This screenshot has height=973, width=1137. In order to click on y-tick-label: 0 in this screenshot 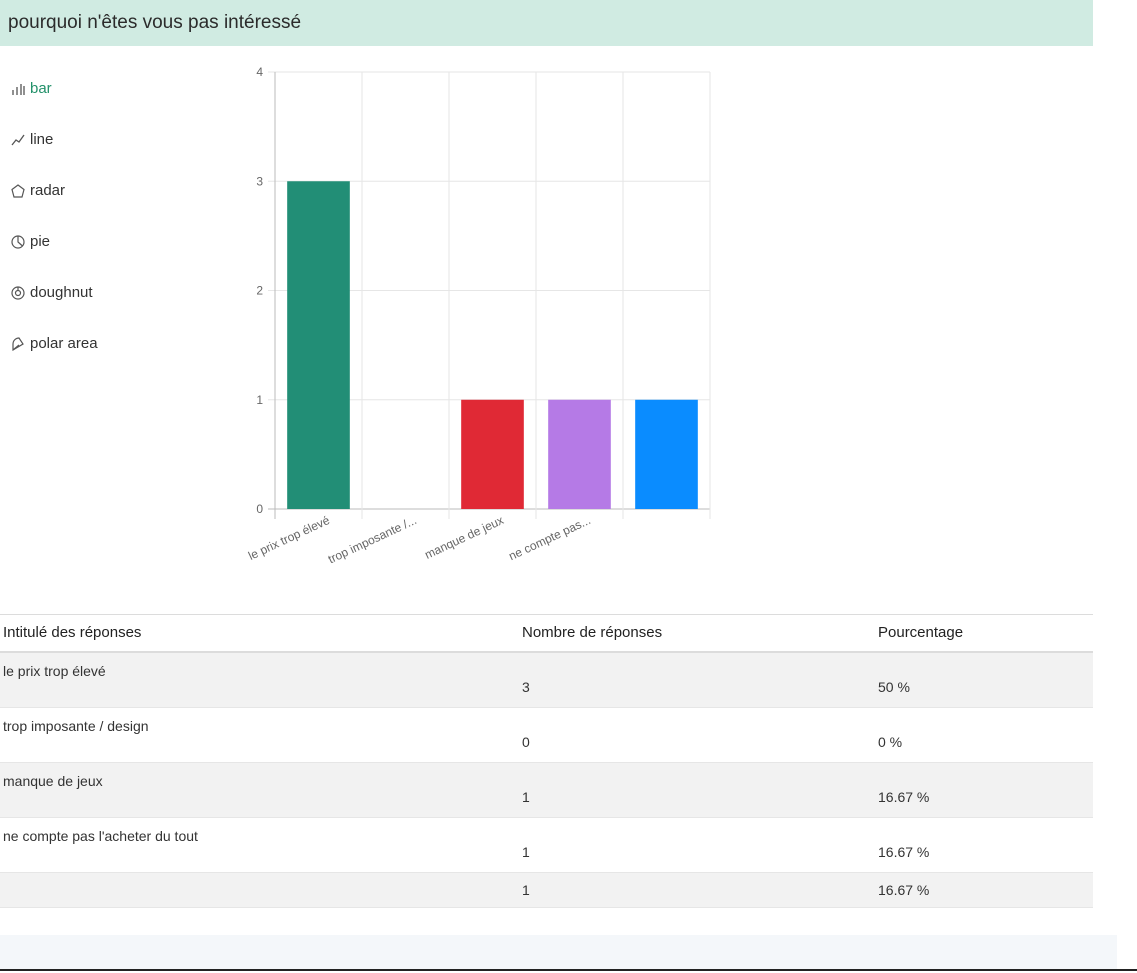, I will do `click(259, 509)`.